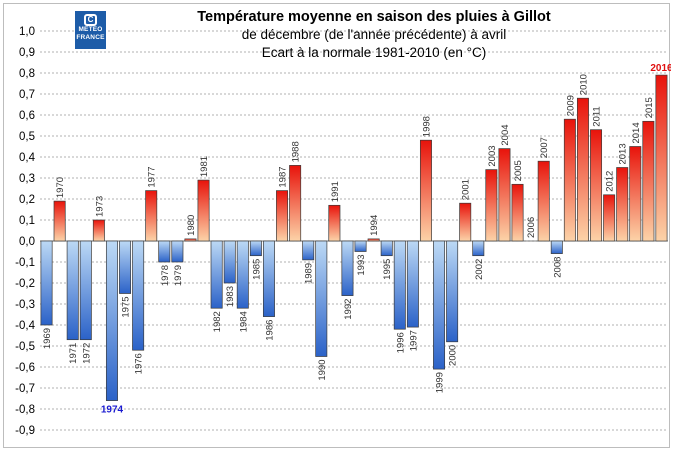  I want to click on bar-1973, so click(98, 230).